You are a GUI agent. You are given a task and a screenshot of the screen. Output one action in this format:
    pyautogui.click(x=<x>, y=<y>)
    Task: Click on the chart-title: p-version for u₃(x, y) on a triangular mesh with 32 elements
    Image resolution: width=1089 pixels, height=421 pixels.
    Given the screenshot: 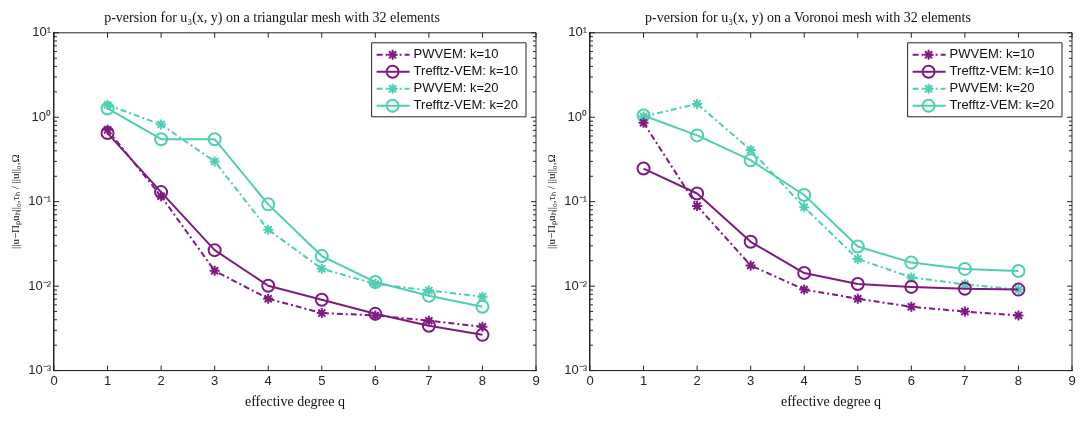 What is the action you would take?
    pyautogui.click(x=272, y=18)
    